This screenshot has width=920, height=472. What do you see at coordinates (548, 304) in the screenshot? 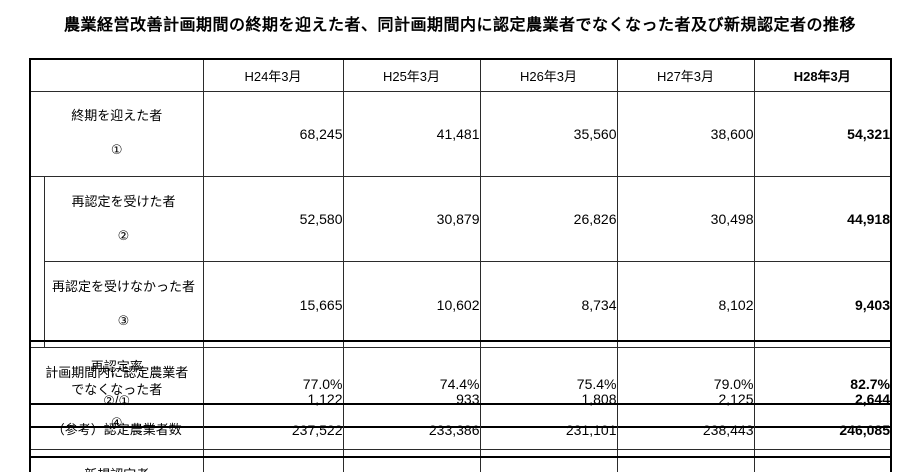
I see `value-cell: 8,734` at bounding box center [548, 304].